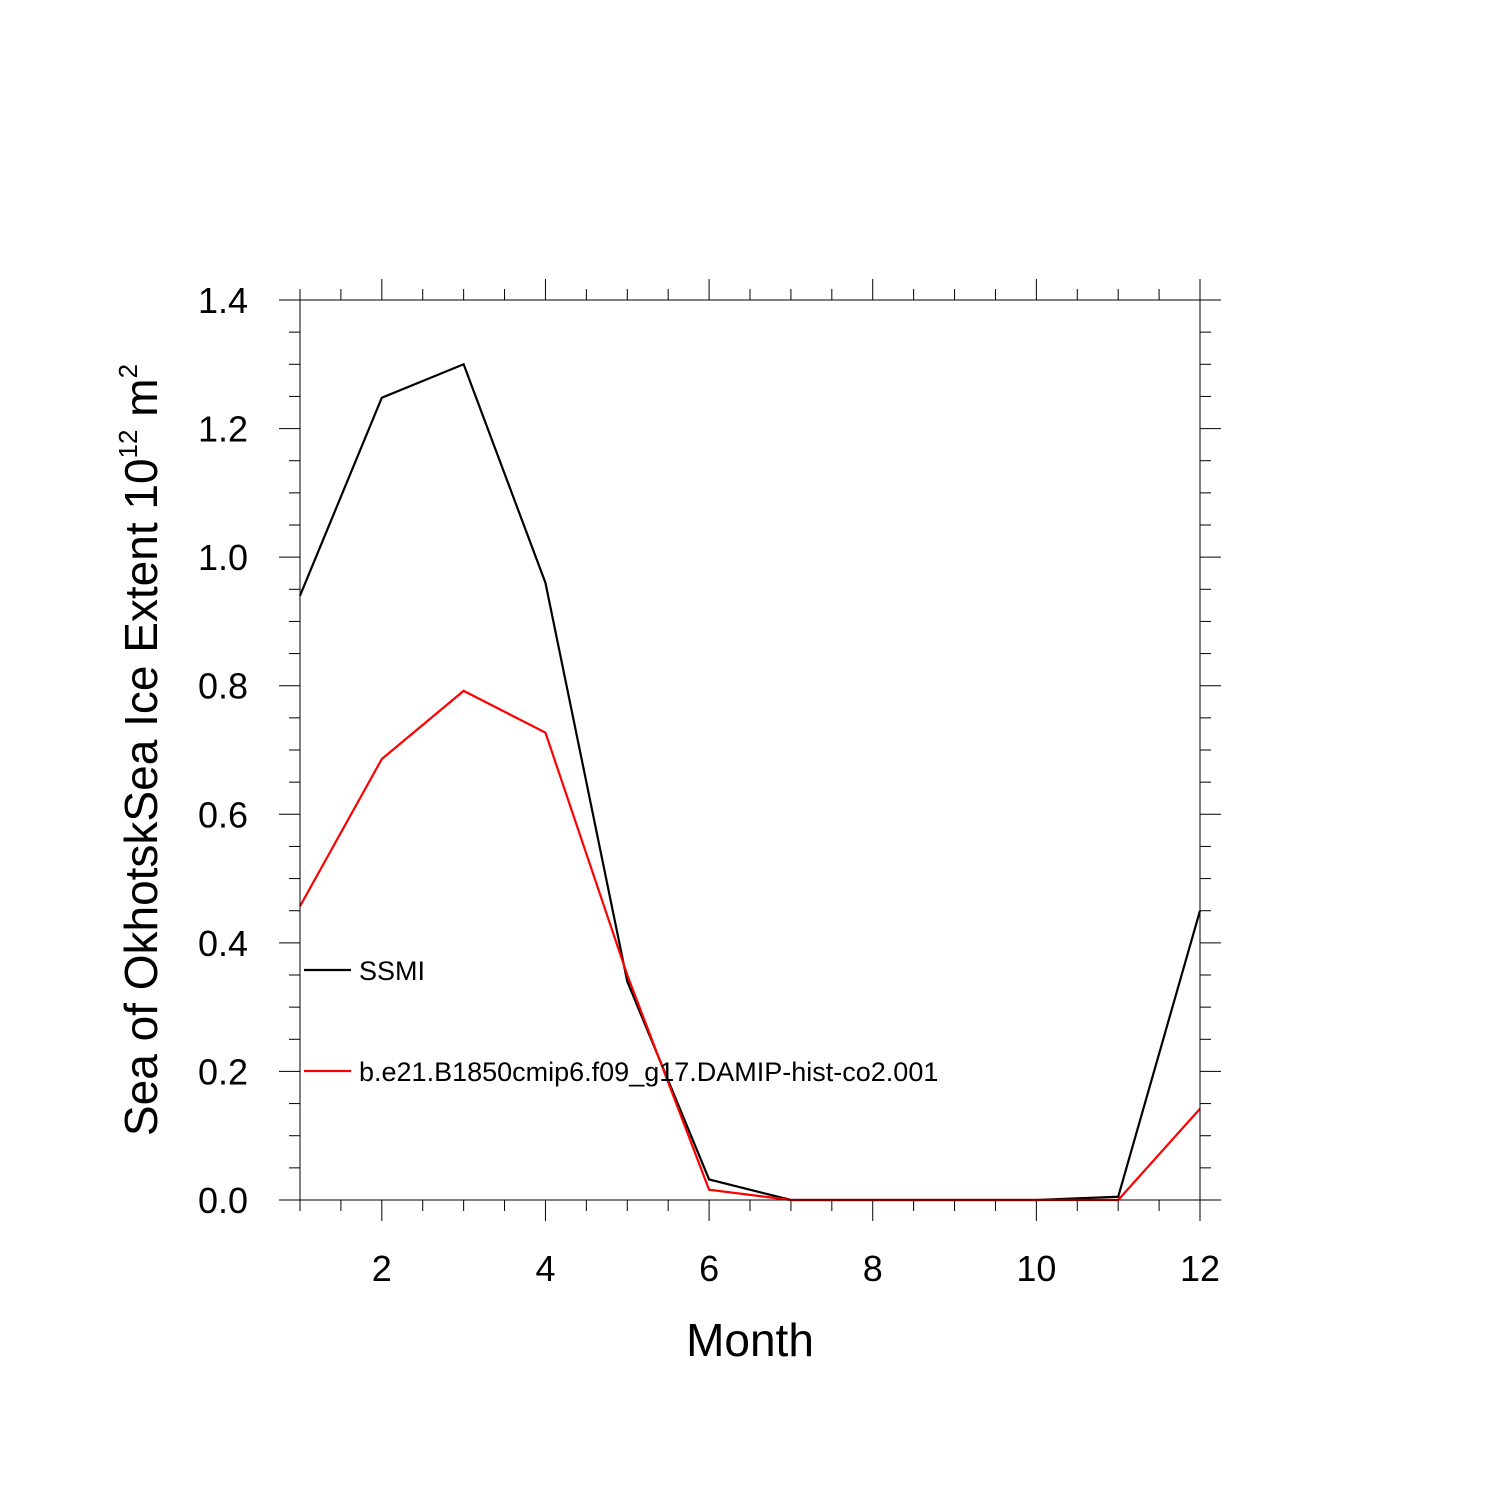 The width and height of the screenshot is (1500, 1500). Describe the element at coordinates (223, 1071) in the screenshot. I see `y-tick-label: 0.2` at that location.